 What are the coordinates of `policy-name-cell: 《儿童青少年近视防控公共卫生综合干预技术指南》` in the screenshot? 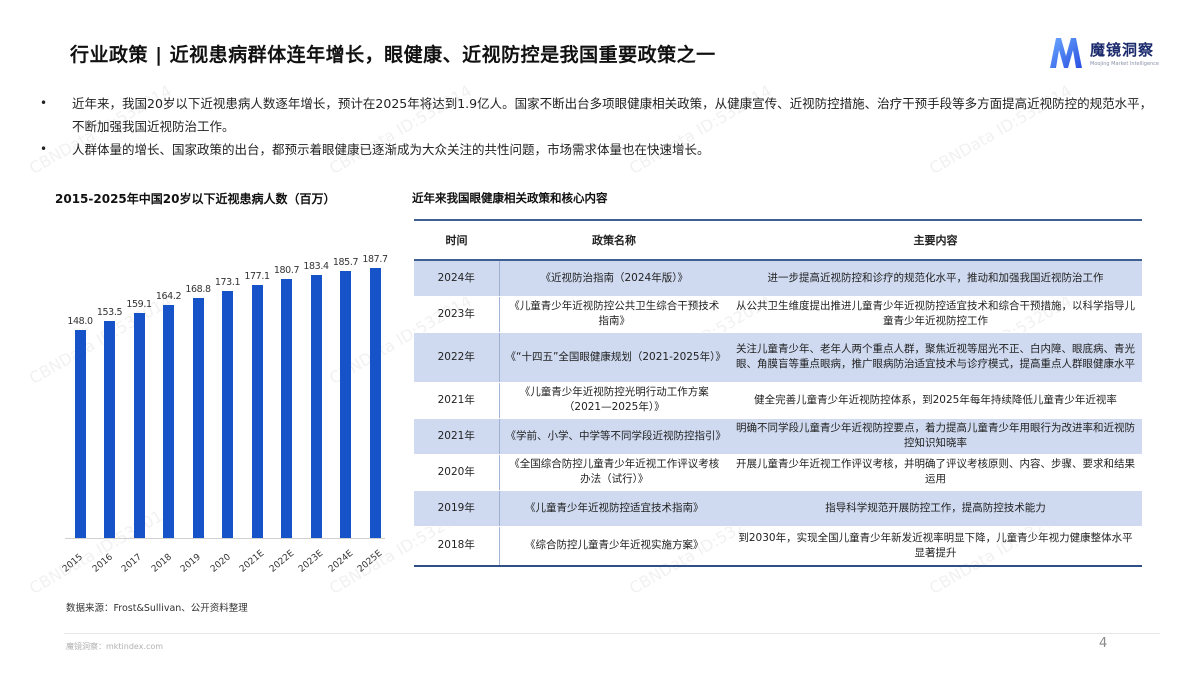 It's located at (614, 314).